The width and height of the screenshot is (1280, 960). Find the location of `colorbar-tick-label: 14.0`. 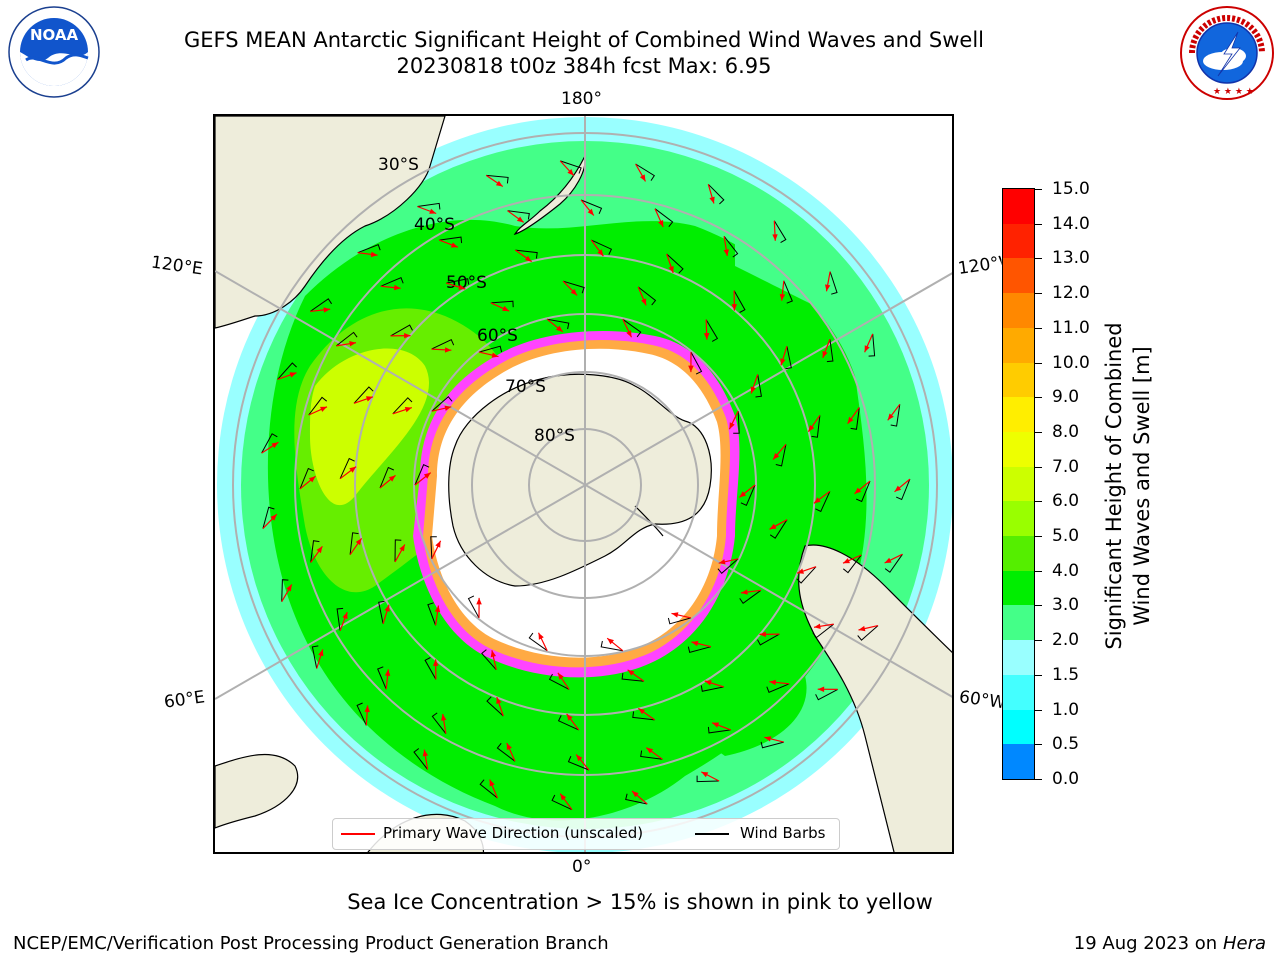

colorbar-tick-label: 14.0 is located at coordinates (1071, 223).